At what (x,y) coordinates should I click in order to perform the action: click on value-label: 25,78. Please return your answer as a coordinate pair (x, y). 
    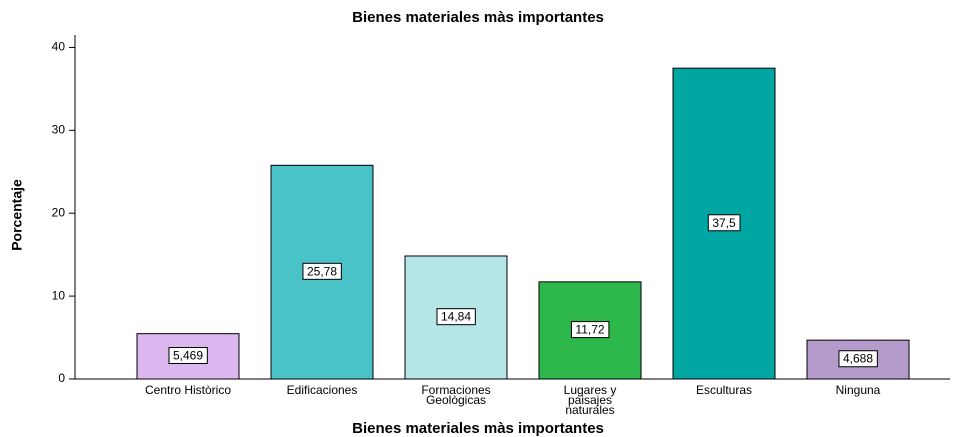
    Looking at the image, I should click on (322, 271).